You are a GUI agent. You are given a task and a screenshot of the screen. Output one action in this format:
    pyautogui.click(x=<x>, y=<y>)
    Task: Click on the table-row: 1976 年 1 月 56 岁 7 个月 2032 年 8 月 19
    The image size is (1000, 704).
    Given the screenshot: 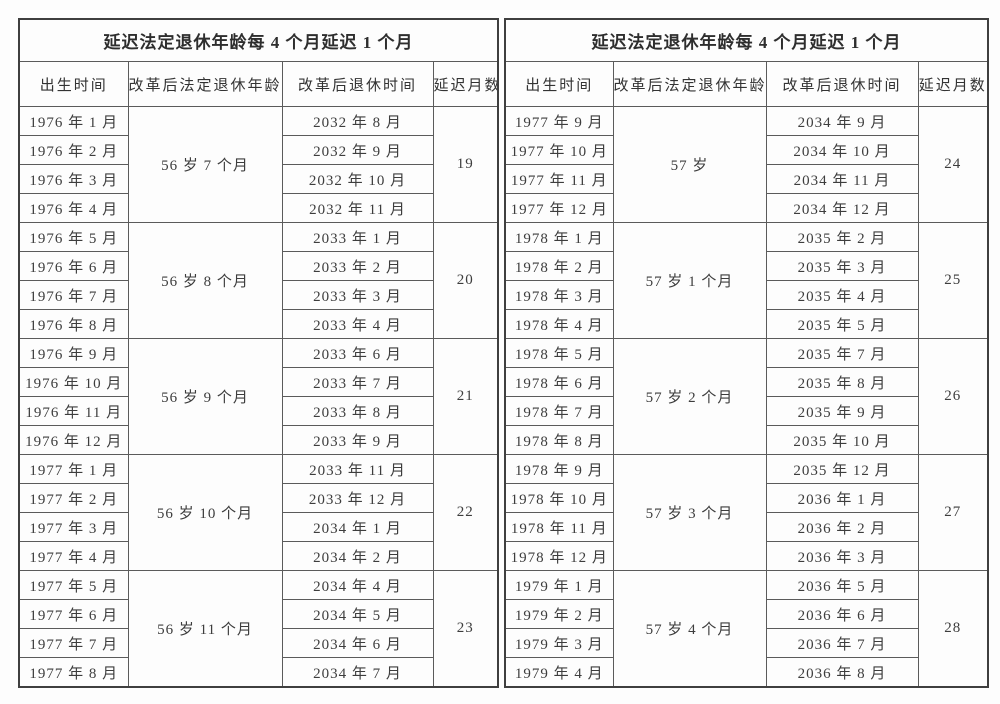 What is the action you would take?
    pyautogui.click(x=258, y=164)
    